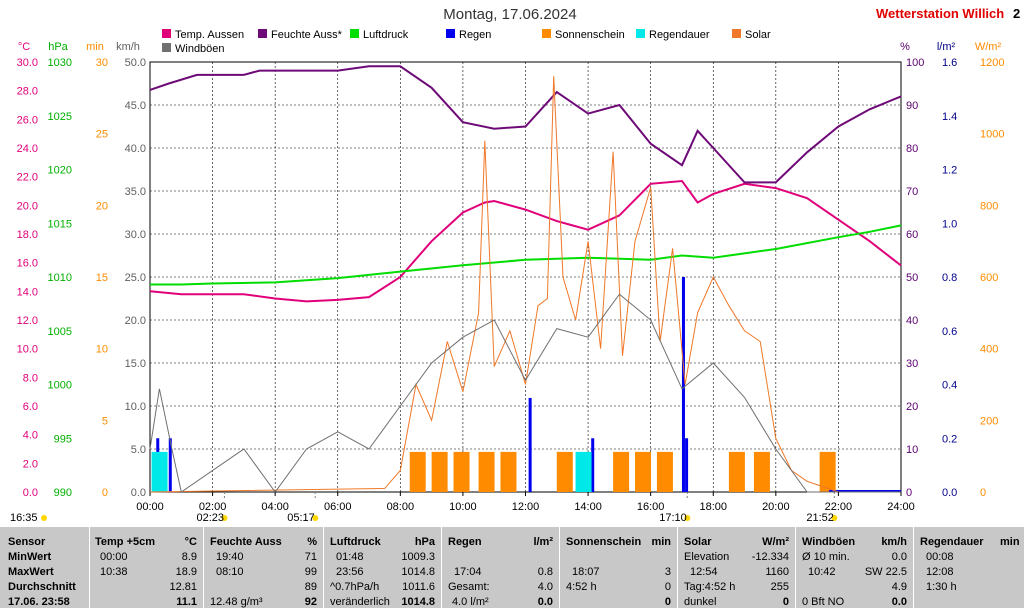 This screenshot has height=608, width=1024. I want to click on y-tick-temp: 28.0, so click(27, 92).